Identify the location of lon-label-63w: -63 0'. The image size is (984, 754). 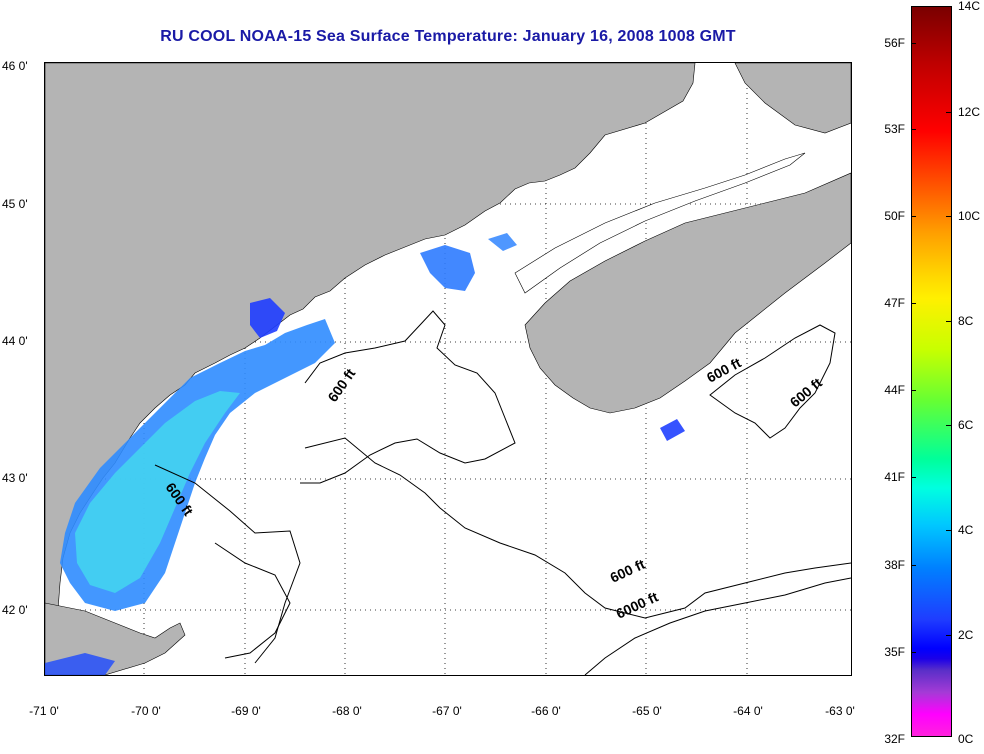
(840, 711).